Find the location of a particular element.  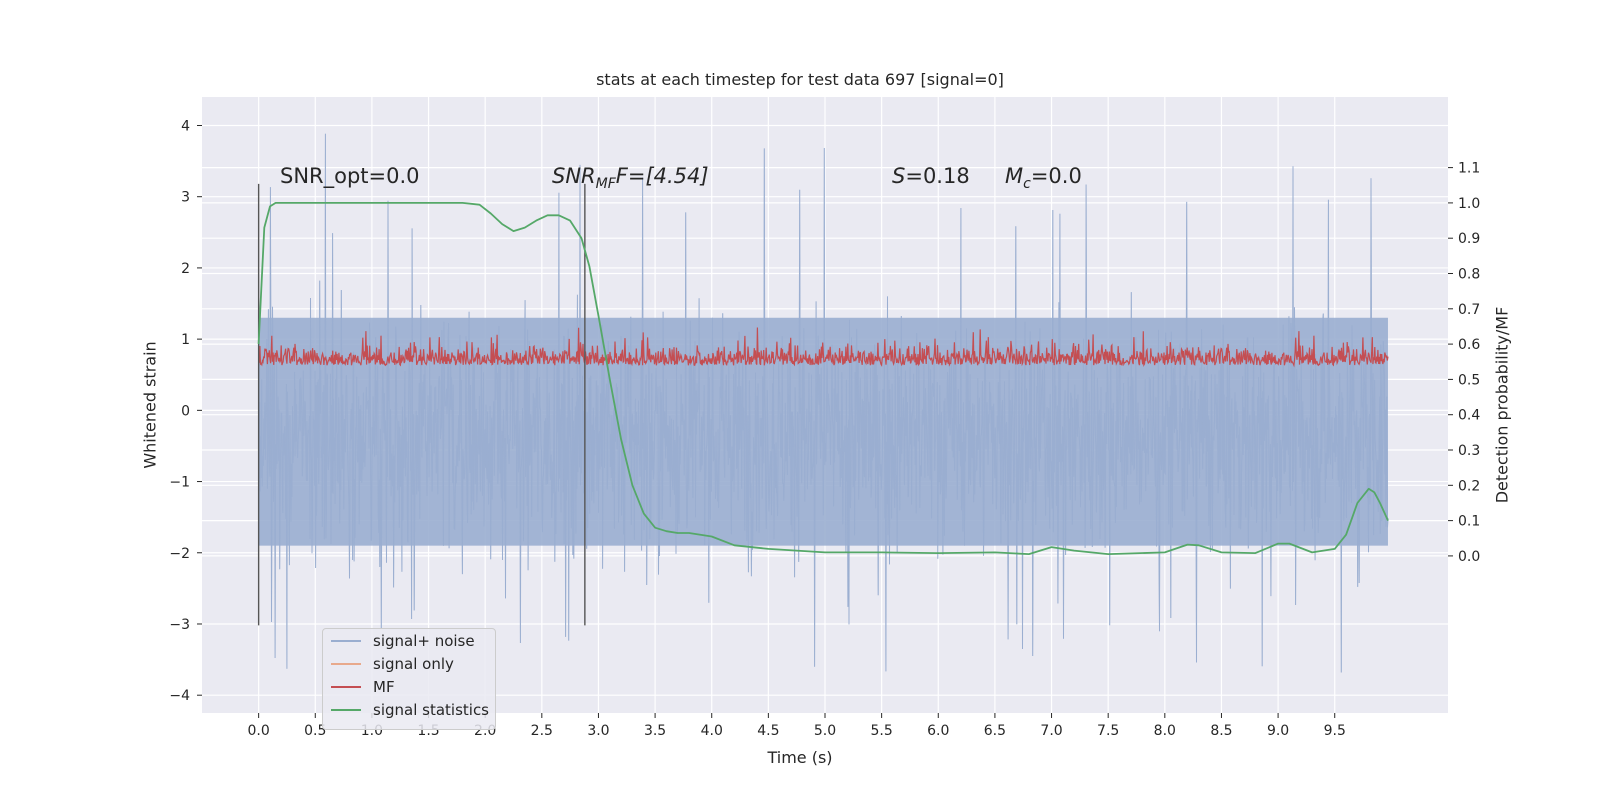

x-tick-label: 7.5 is located at coordinates (1108, 731).